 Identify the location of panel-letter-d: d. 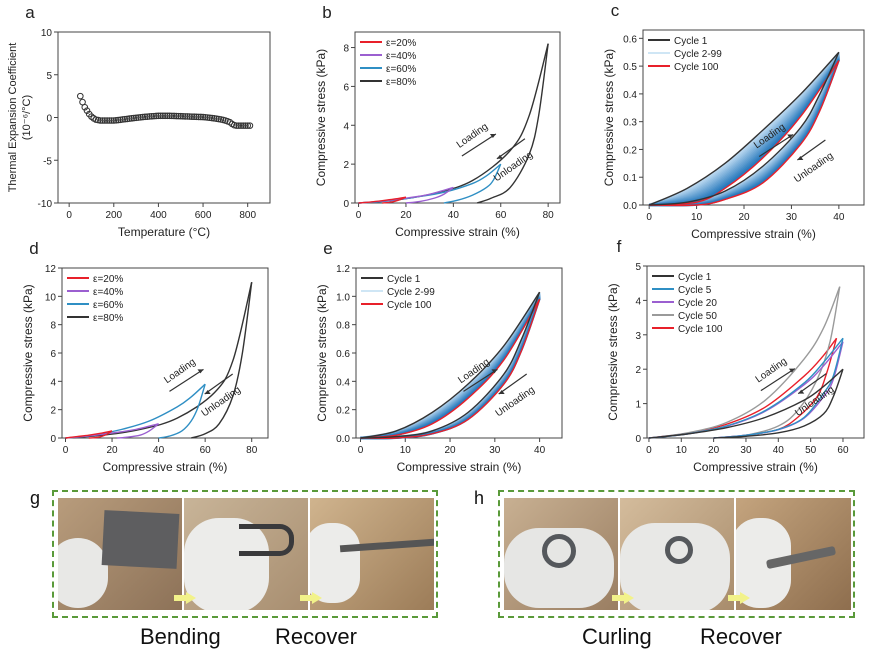
(33, 248).